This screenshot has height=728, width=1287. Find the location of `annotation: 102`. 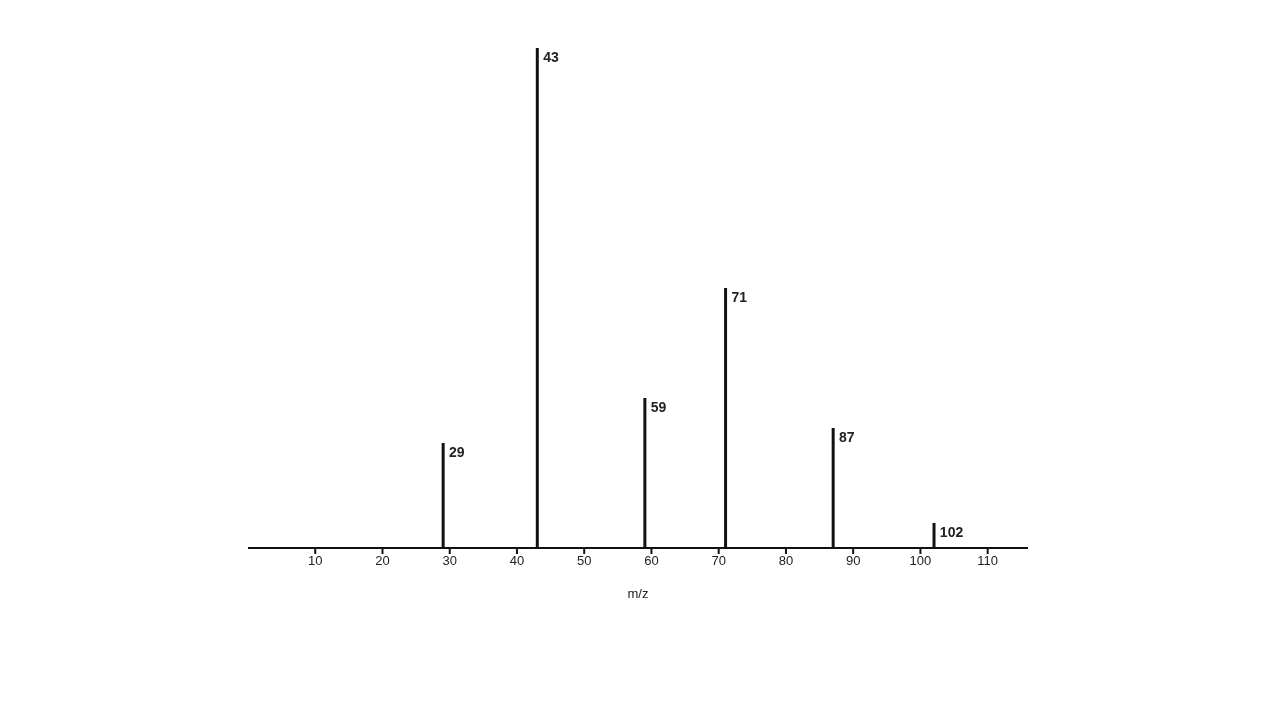

annotation: 102 is located at coordinates (951, 532).